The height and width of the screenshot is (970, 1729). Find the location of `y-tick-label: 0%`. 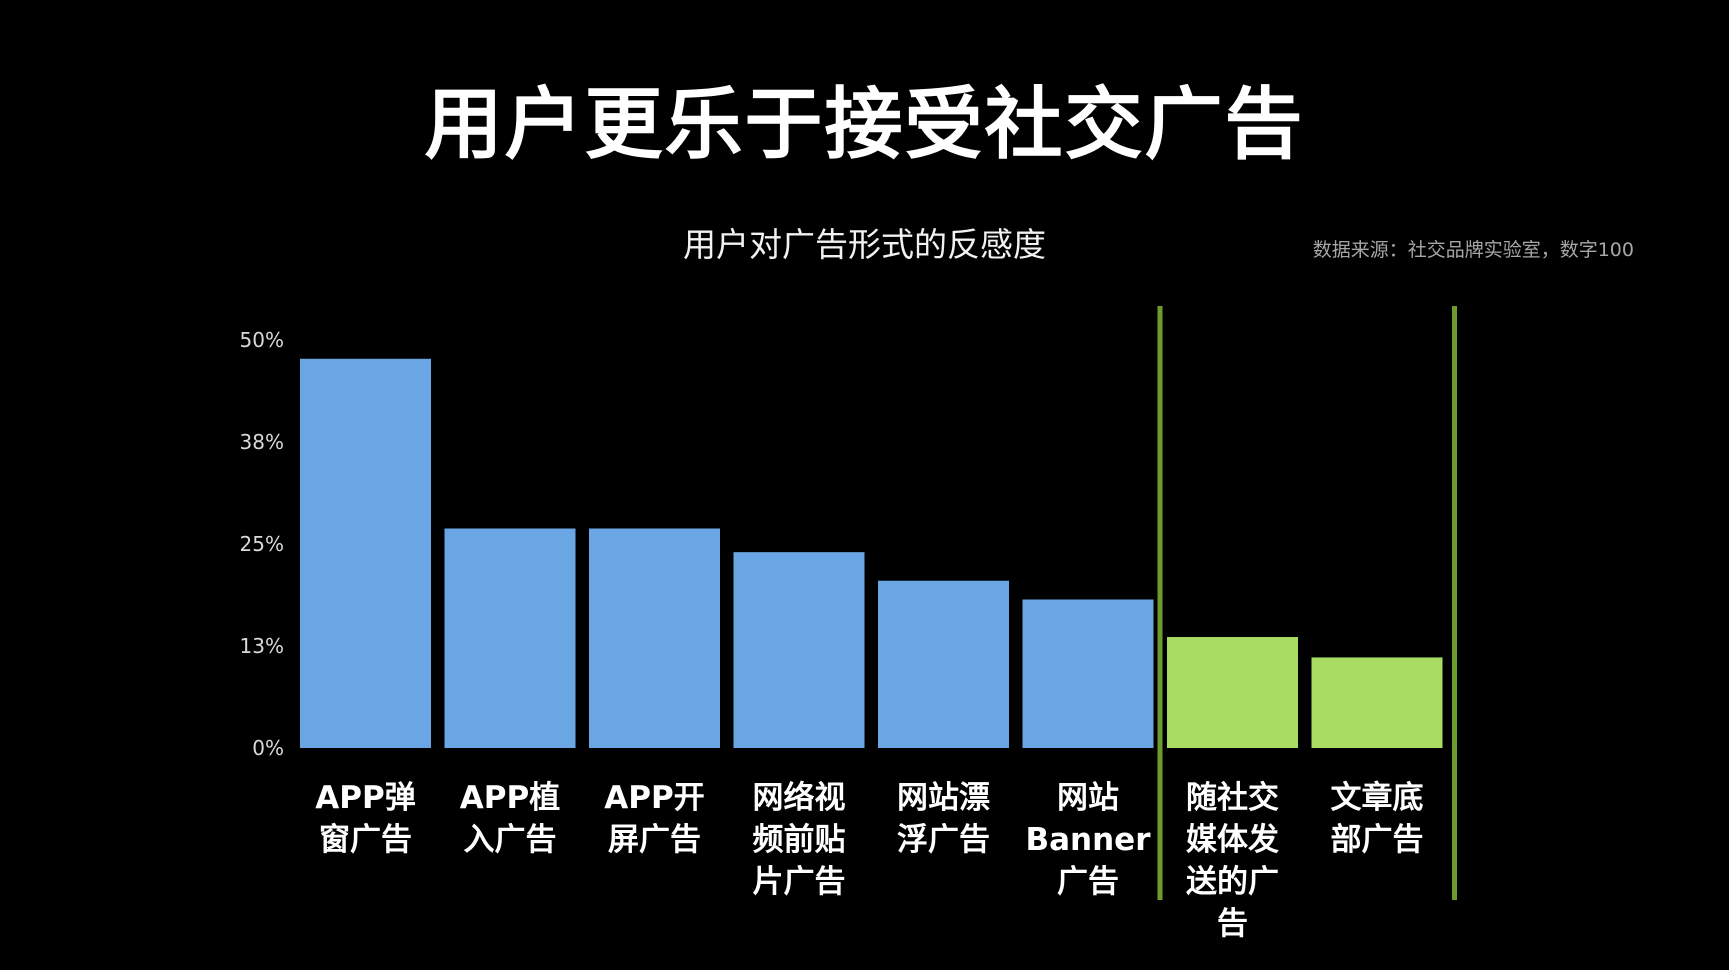

y-tick-label: 0% is located at coordinates (268, 748).